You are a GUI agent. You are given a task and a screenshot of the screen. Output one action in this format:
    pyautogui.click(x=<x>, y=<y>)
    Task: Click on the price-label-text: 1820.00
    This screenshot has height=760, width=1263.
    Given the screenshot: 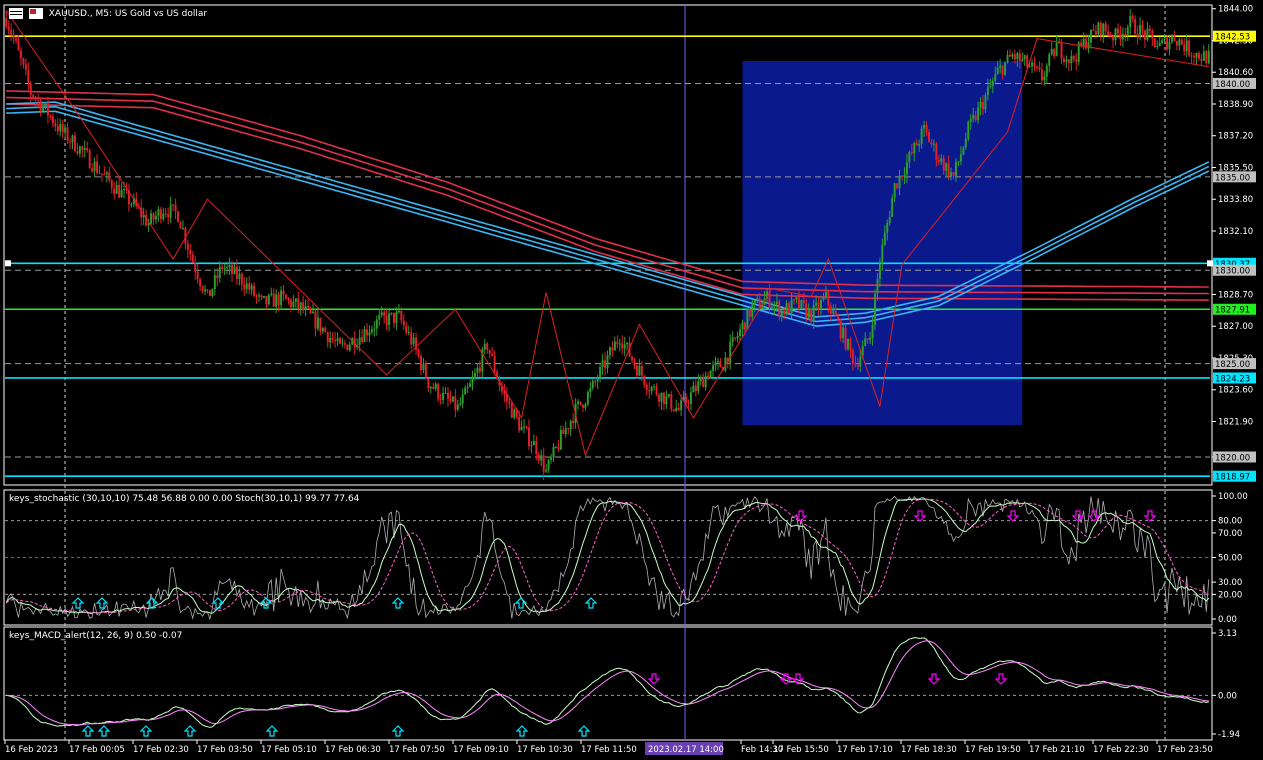 What is the action you would take?
    pyautogui.click(x=1232, y=458)
    